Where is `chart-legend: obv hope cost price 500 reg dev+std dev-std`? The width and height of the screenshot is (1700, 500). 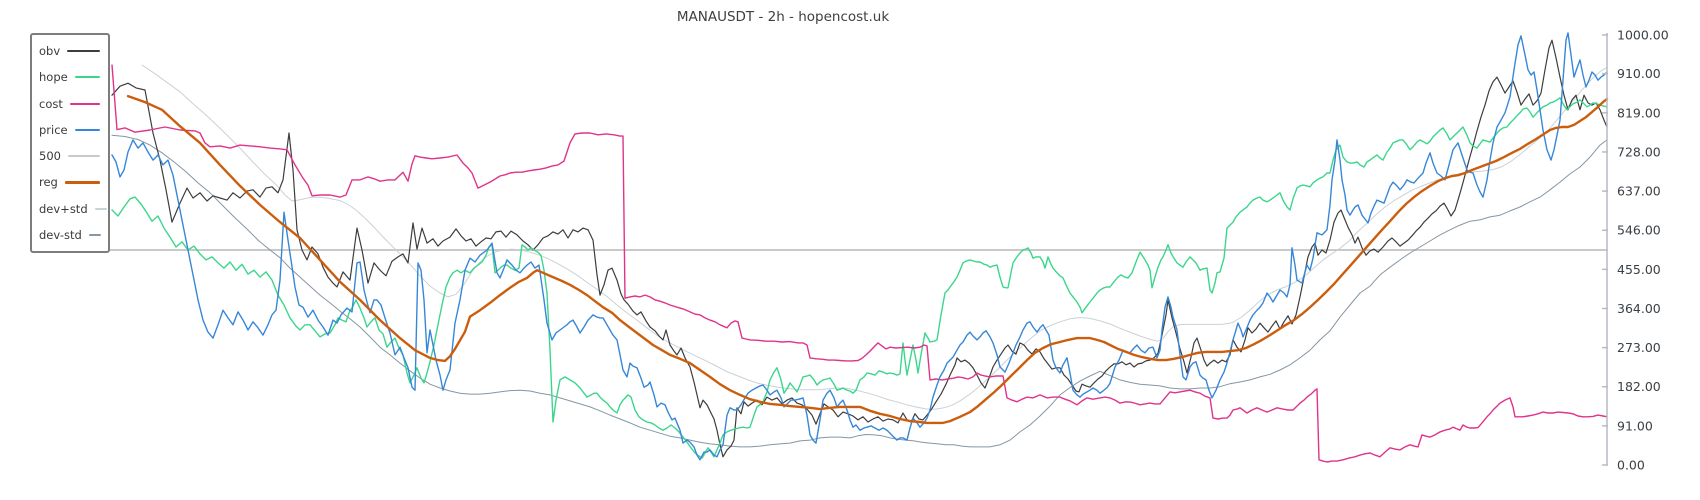
chart-legend: obv hope cost price 500 reg dev+std dev-std is located at coordinates (70, 143).